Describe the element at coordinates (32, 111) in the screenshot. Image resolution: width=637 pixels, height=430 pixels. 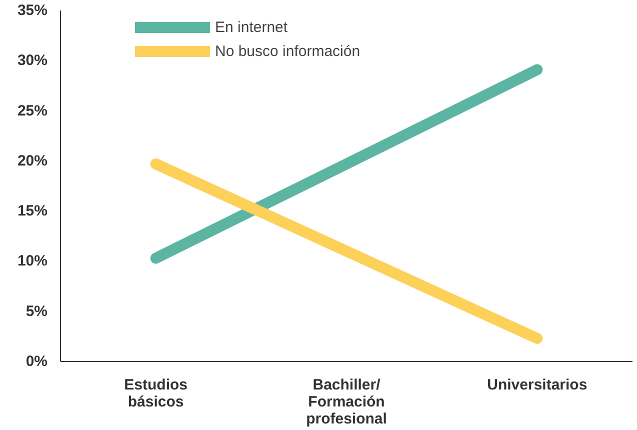
I see `y-tick-label: 25%` at that location.